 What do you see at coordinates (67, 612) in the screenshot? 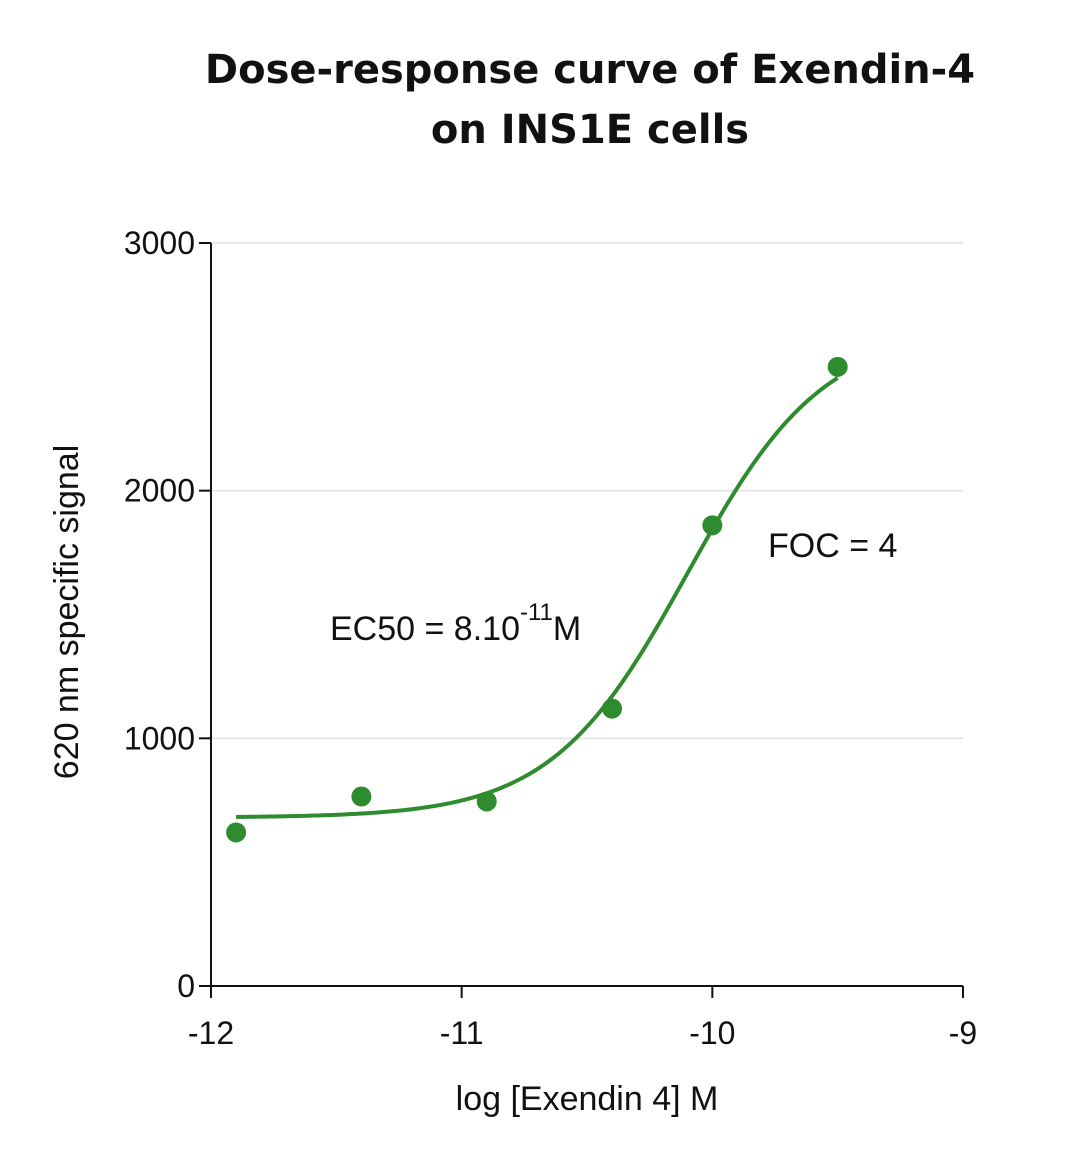
I see `y-axis-label: 620 nm specific signal` at bounding box center [67, 612].